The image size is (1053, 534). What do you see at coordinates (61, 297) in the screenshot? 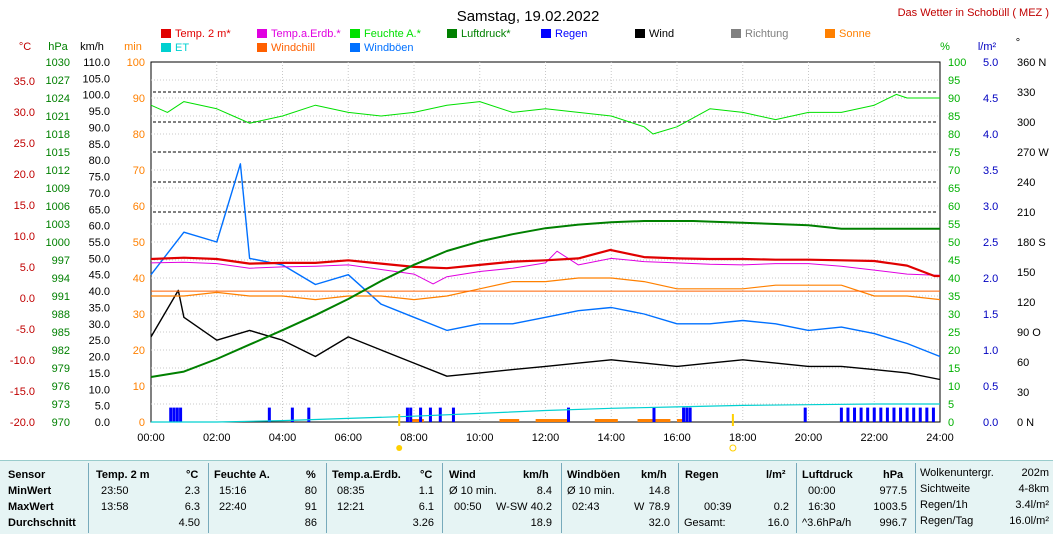
I see `tick-hpa: 991` at bounding box center [61, 297].